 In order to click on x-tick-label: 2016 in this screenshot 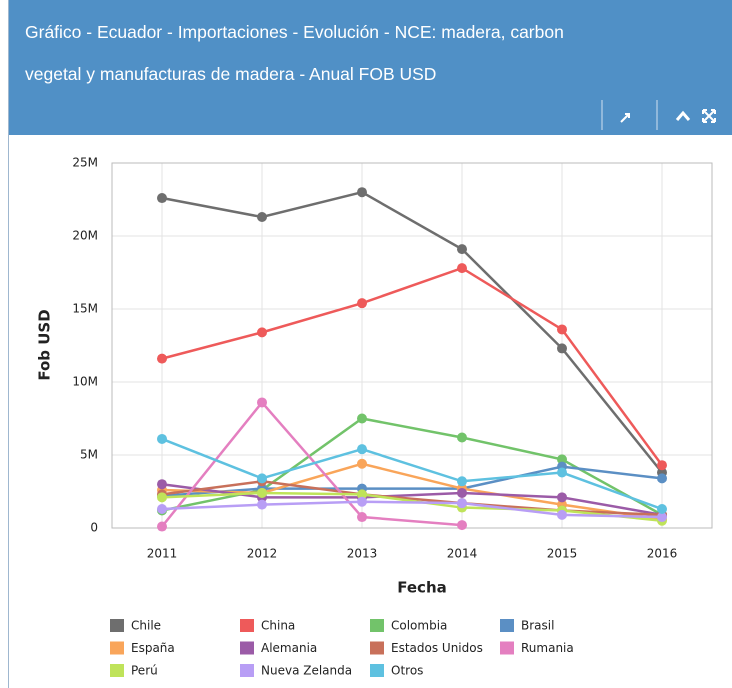, I will do `click(662, 554)`.